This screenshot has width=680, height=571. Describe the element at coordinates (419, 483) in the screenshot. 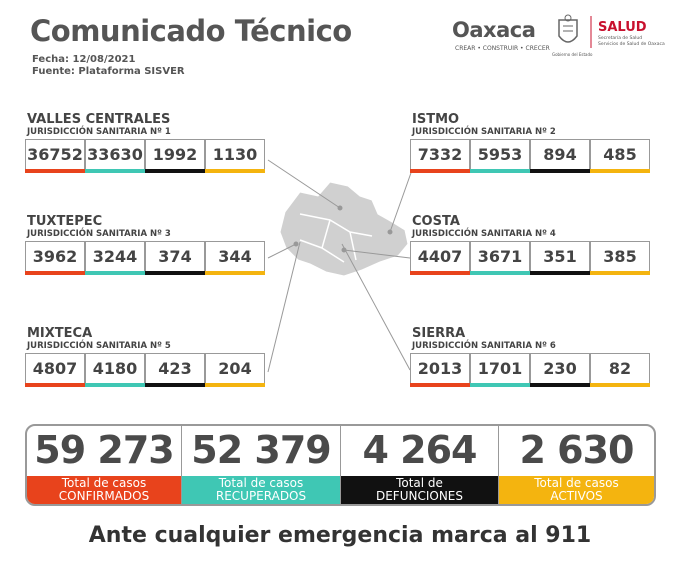

I see `total-label-line: Total de` at that location.